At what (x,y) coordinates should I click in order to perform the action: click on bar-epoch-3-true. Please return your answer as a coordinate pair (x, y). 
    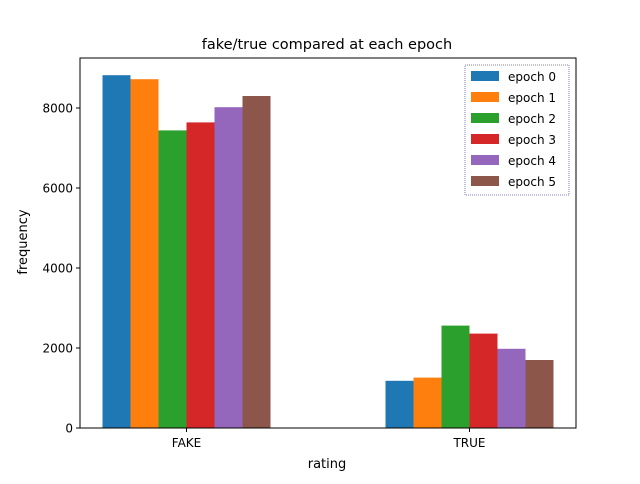
    Looking at the image, I should click on (483, 380).